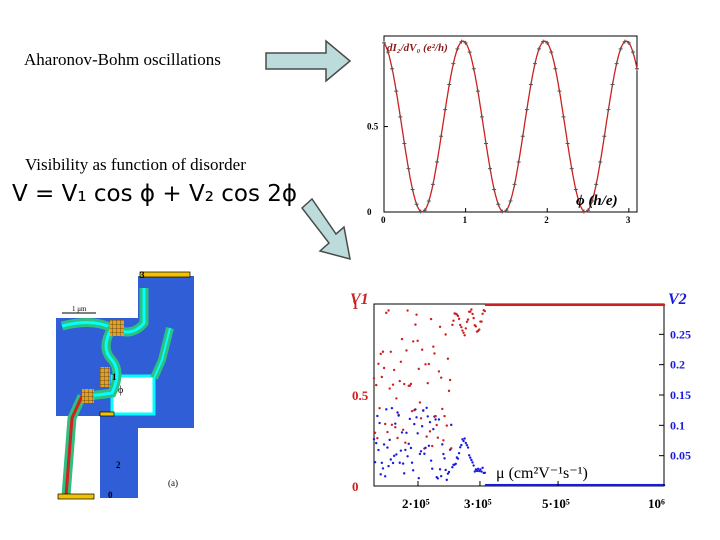  Describe the element at coordinates (135, 164) in the screenshot. I see `label-visibility: Visibility as function of disorder` at that location.